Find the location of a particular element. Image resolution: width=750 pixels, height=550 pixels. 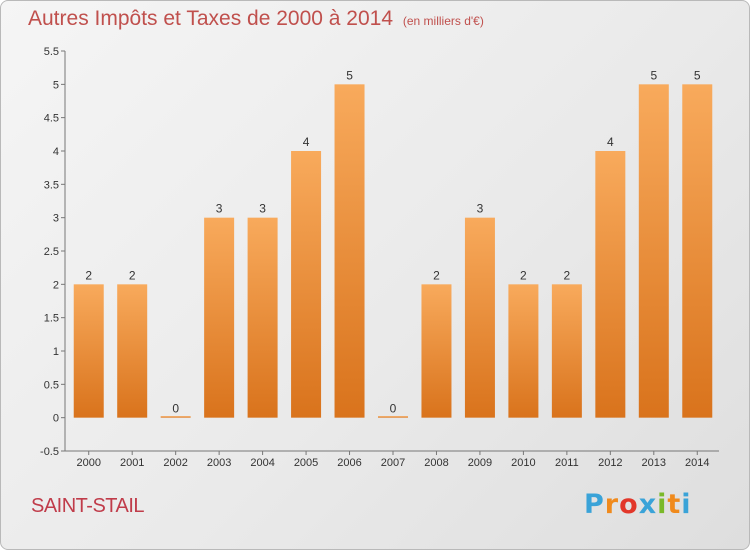

chart-title-text: Autres Impôts et Taxes de 2000 à 2014 is located at coordinates (211, 18).